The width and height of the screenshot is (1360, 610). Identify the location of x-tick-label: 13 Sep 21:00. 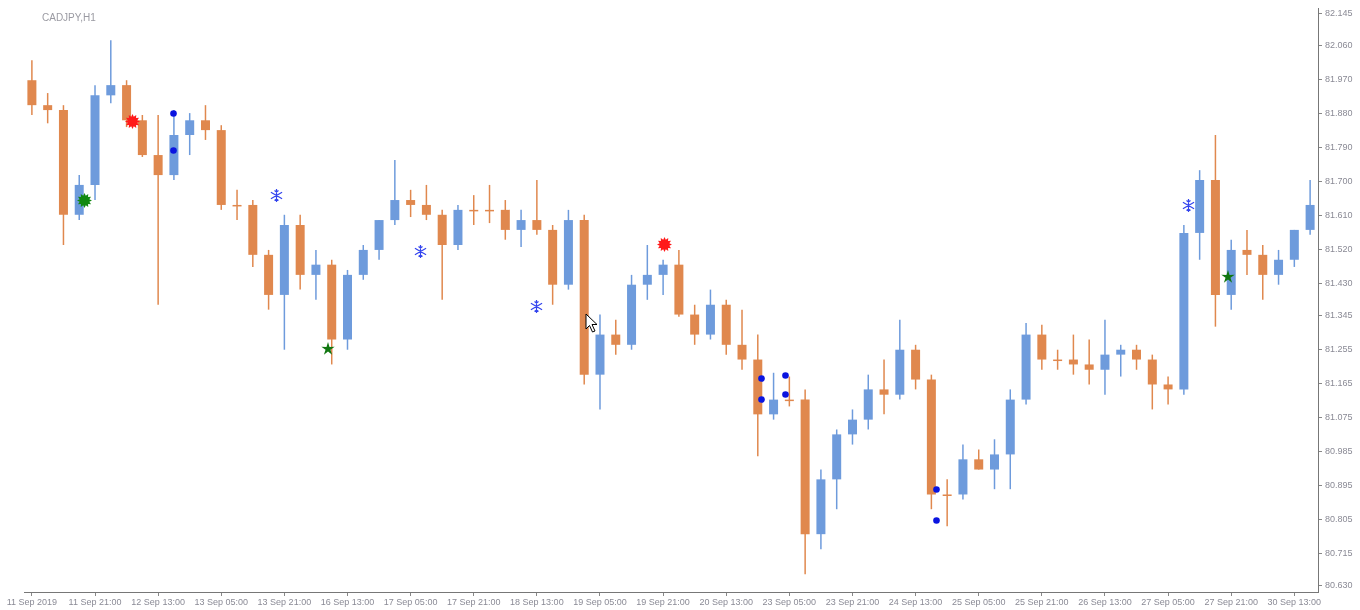
(284, 601).